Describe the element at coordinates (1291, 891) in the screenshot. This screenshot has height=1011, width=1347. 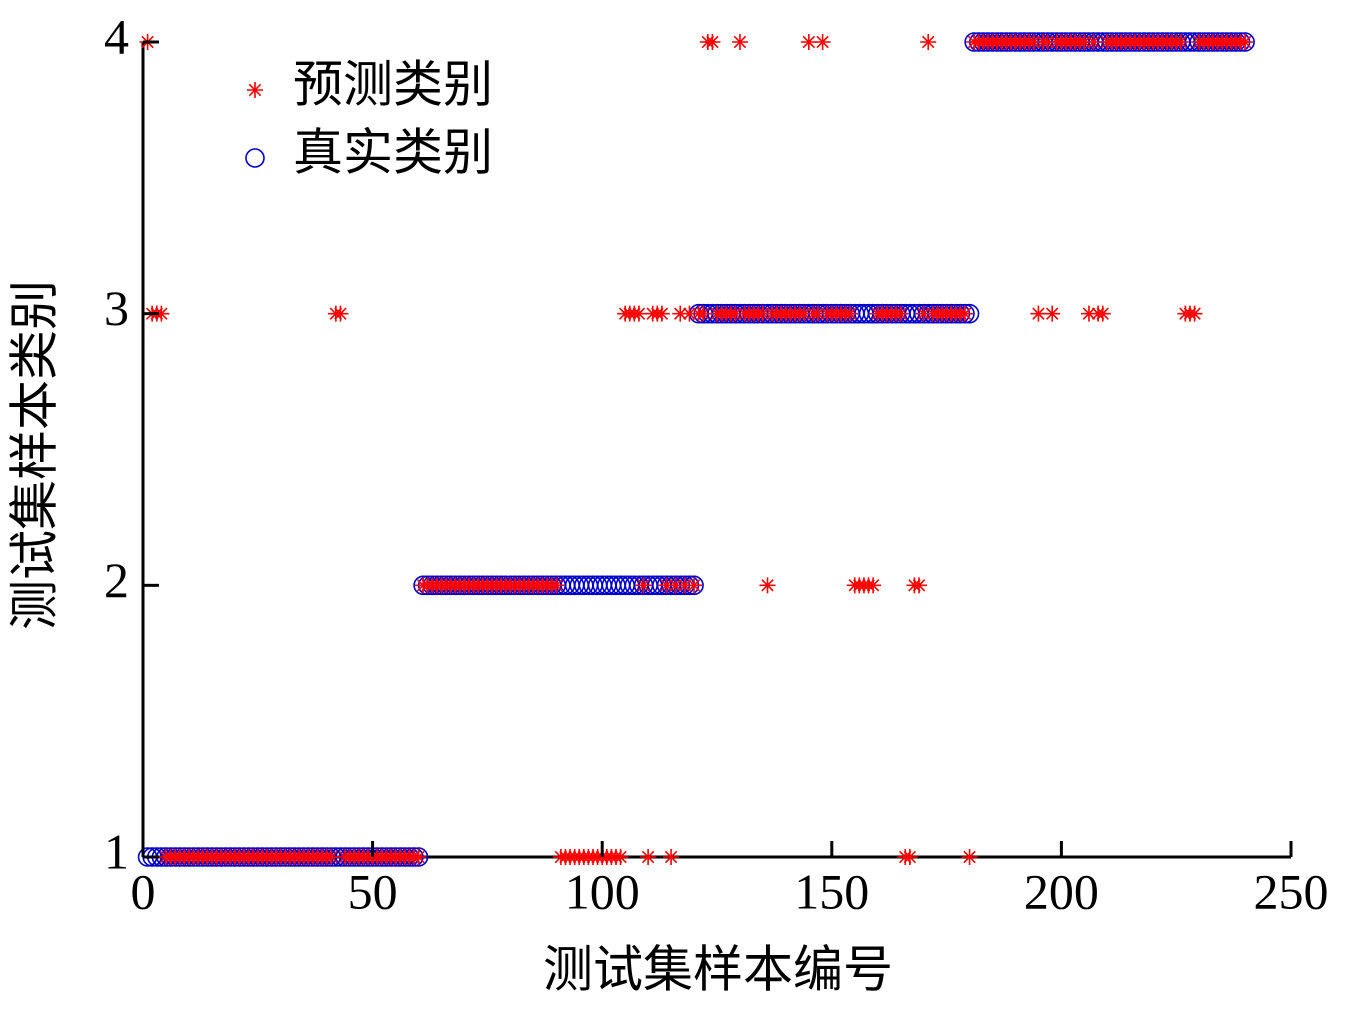
I see `x-tick-label: 250` at that location.